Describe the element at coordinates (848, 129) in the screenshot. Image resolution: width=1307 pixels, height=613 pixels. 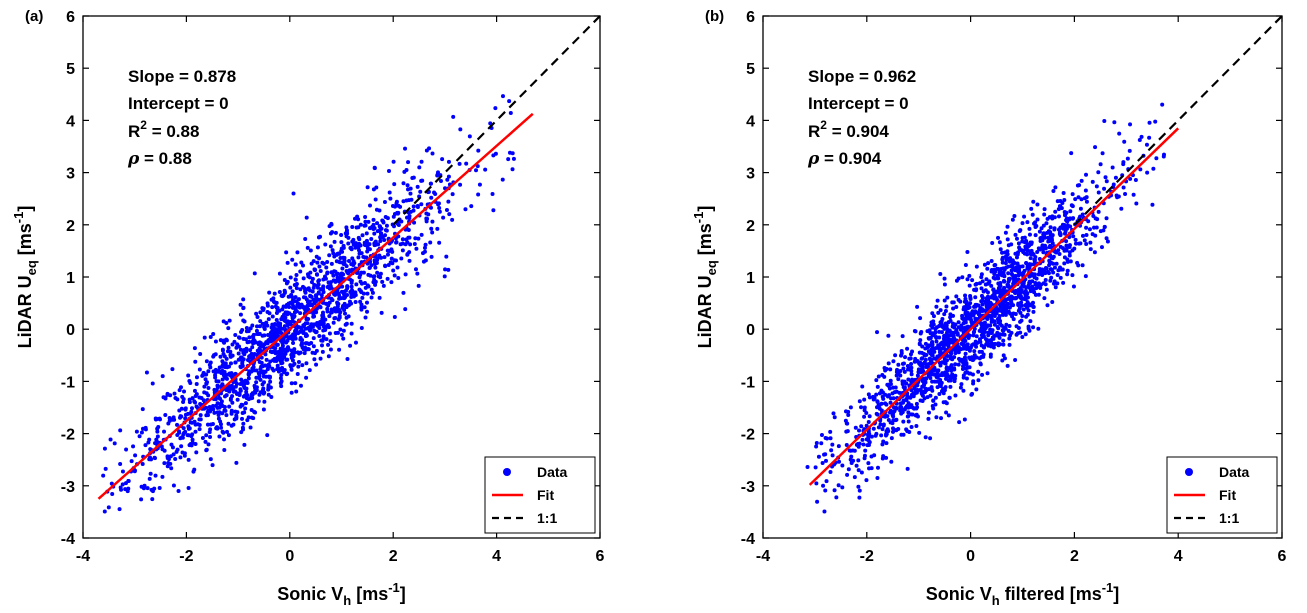
I see `stat-r2: R2 = 0.904` at that location.